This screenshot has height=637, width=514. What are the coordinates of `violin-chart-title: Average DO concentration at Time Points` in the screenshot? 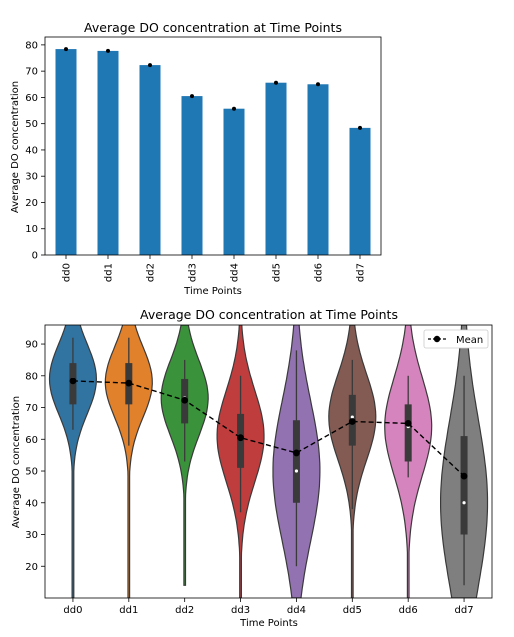 It's located at (269, 314).